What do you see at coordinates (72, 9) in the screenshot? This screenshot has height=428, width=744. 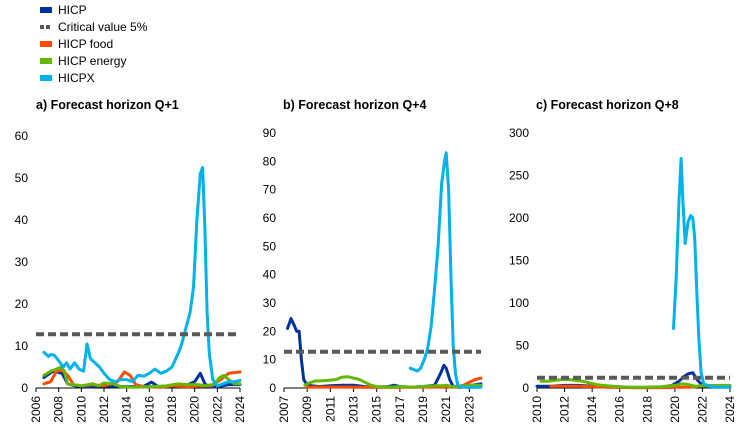 I see `legend-label: HICP` at bounding box center [72, 9].